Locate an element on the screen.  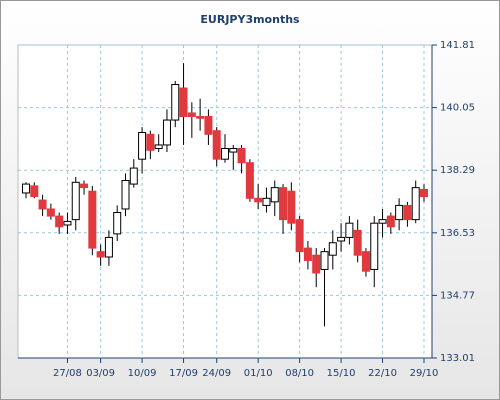
x-tick-label: 03/09 is located at coordinates (100, 373).